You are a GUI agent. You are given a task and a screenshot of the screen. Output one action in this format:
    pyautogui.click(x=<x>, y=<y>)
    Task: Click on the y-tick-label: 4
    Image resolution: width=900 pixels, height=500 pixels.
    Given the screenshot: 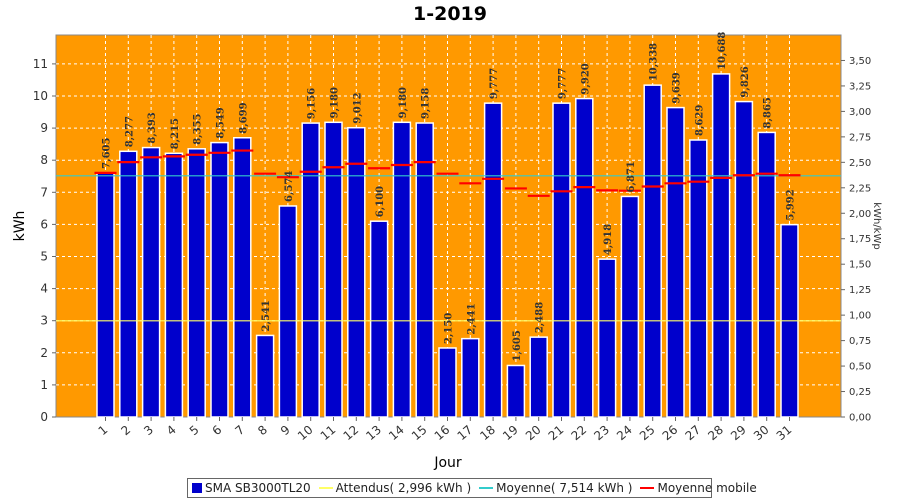 What is the action you would take?
    pyautogui.click(x=44, y=289)
    